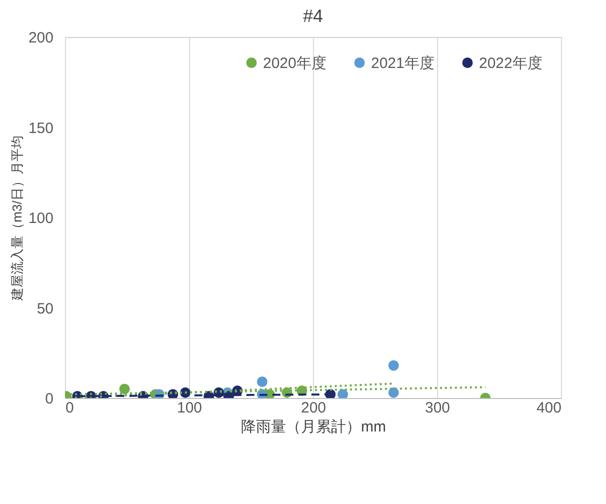 This screenshot has width=606, height=504. Describe the element at coordinates (41, 38) in the screenshot. I see `y-tick-label: 200` at that location.